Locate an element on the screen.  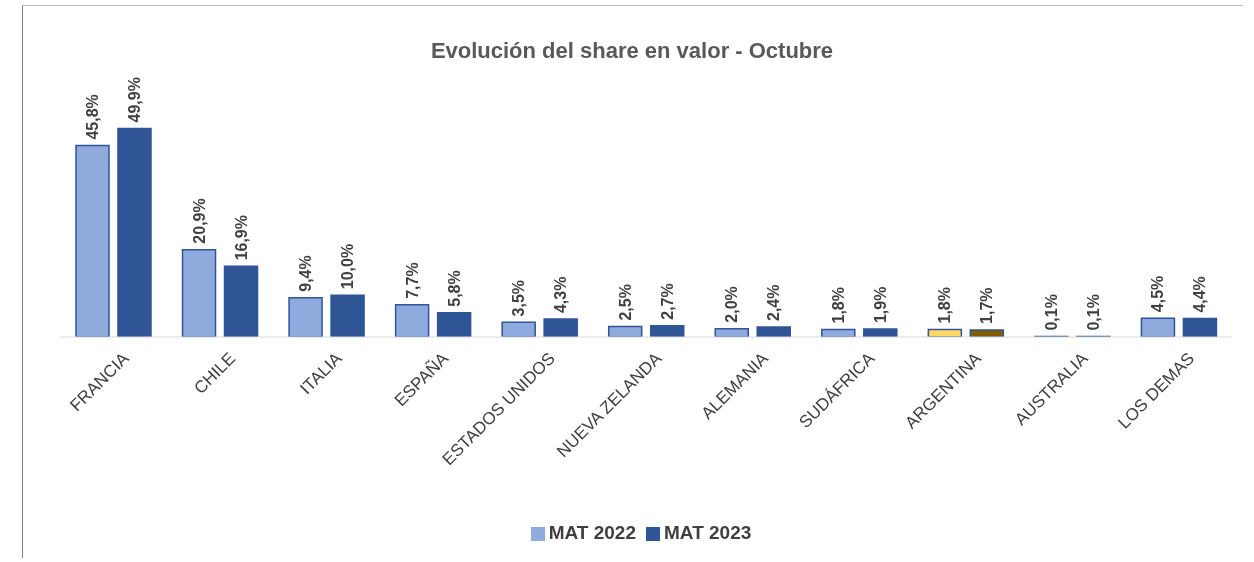
chart-title: Evolución del share en valor - Octubre is located at coordinates (632, 51).